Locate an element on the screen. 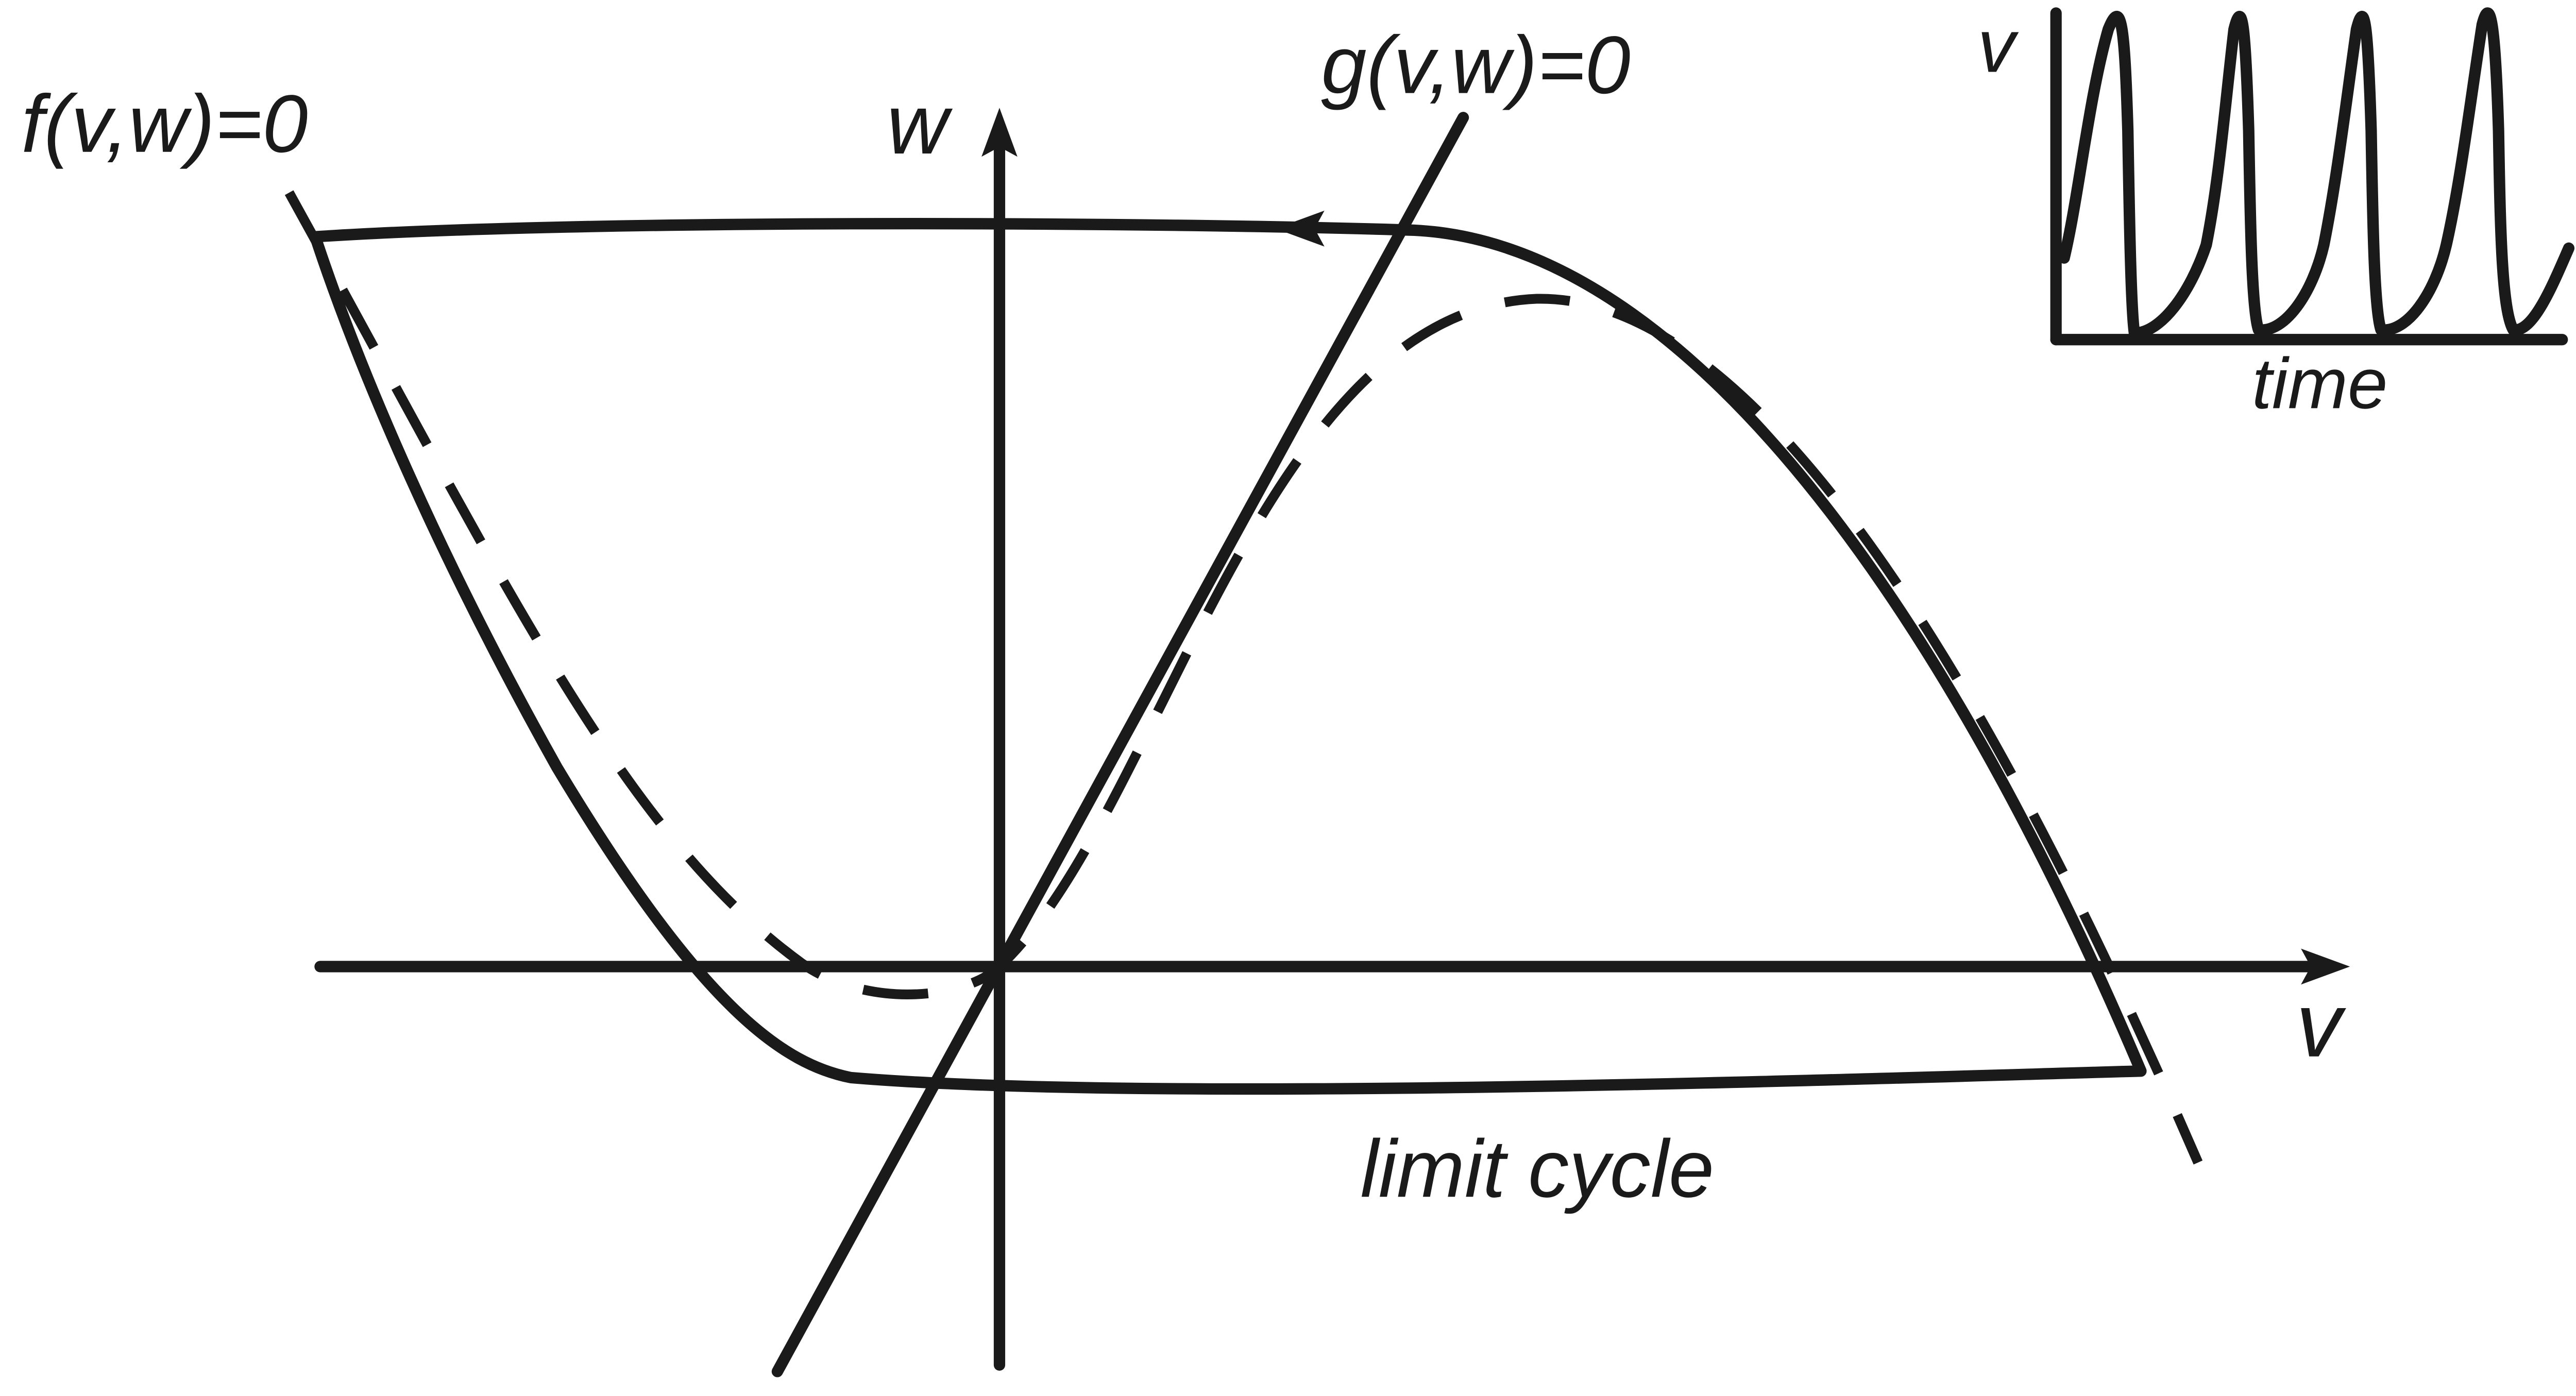  v-axis-arrowhead is located at coordinates (2325, 966).